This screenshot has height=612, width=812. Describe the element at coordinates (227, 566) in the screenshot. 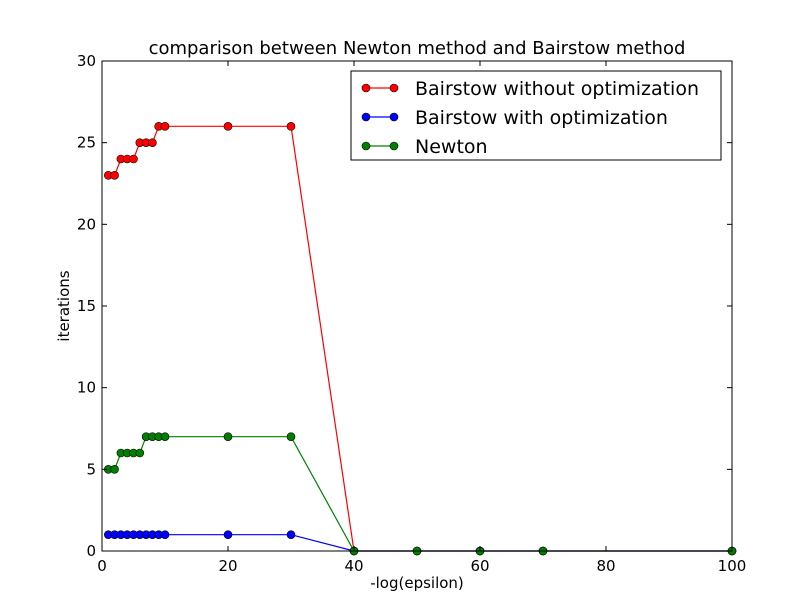

I see `x-tick-label-1: 20` at that location.